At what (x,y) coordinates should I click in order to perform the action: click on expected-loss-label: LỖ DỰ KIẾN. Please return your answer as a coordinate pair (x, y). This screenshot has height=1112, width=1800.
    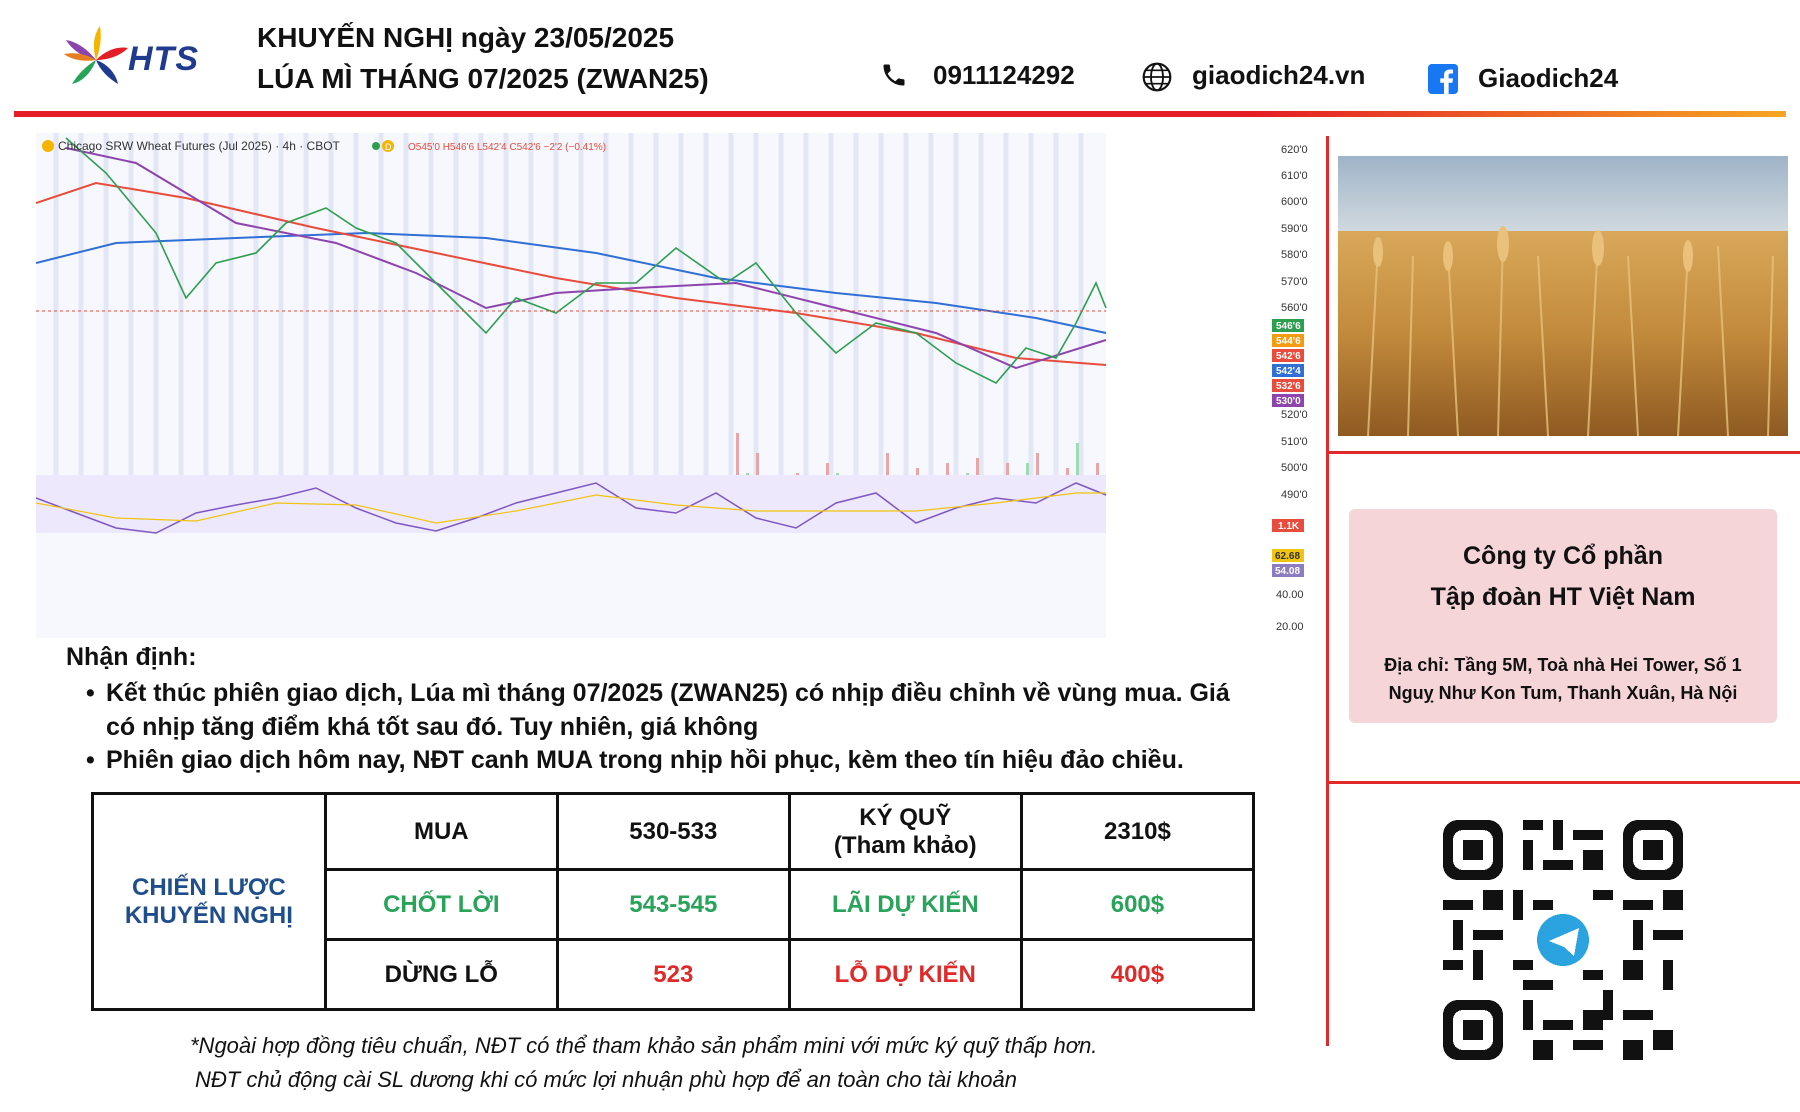
    Looking at the image, I should click on (905, 974).